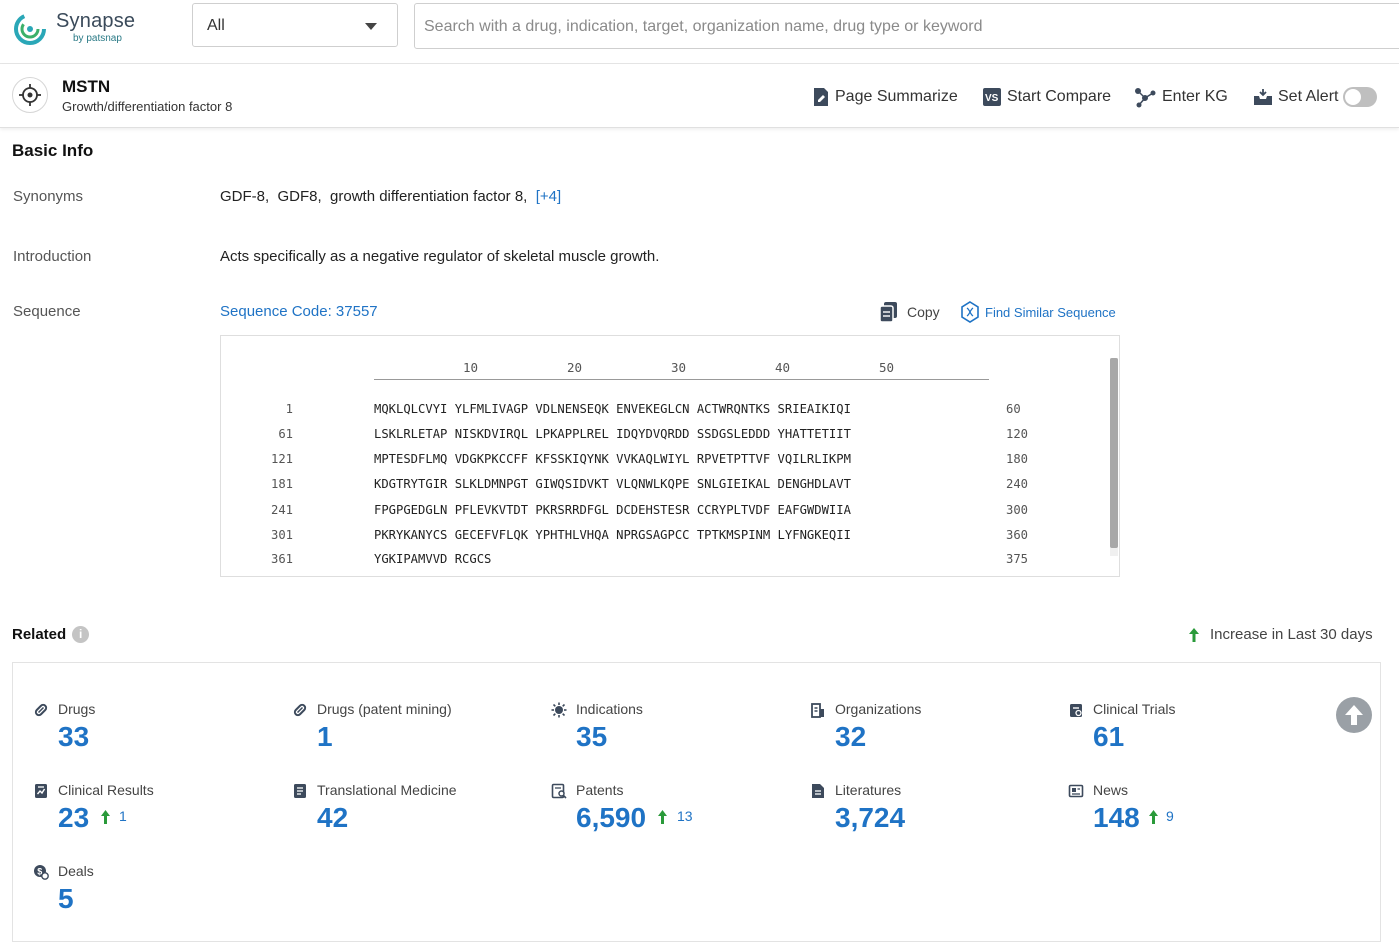 The height and width of the screenshot is (942, 1399). I want to click on enter-kg-label: Enter KG, so click(1195, 97).